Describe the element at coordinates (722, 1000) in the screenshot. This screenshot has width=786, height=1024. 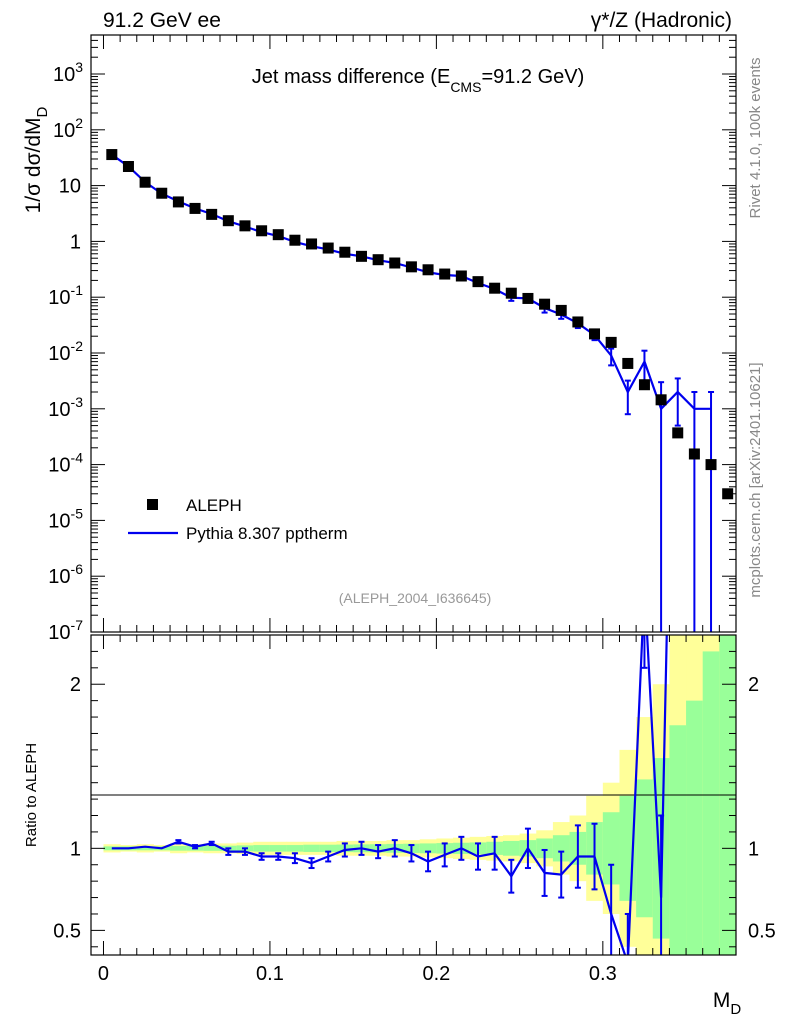
I see `xlabel-main: M` at that location.